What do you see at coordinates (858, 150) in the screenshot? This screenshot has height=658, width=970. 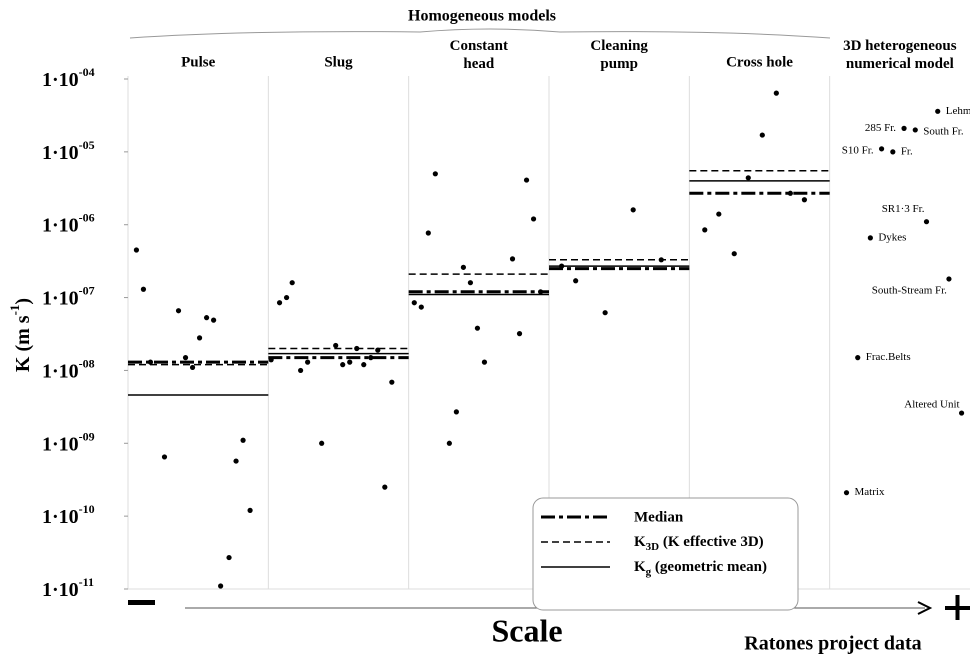 I see `point-label: S10 Fr.` at bounding box center [858, 150].